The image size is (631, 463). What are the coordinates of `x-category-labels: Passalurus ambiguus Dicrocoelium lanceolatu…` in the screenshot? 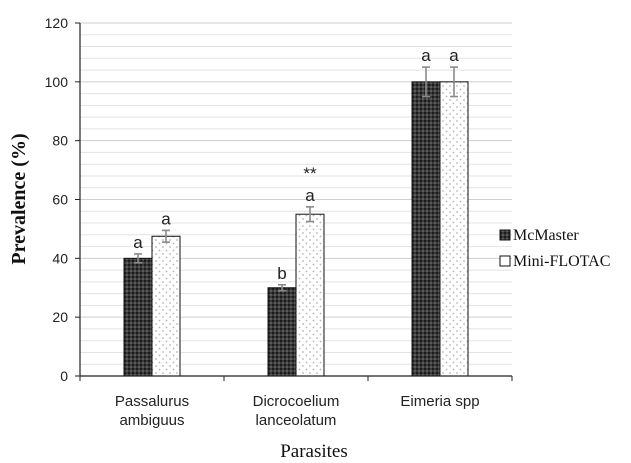 It's located at (297, 411).